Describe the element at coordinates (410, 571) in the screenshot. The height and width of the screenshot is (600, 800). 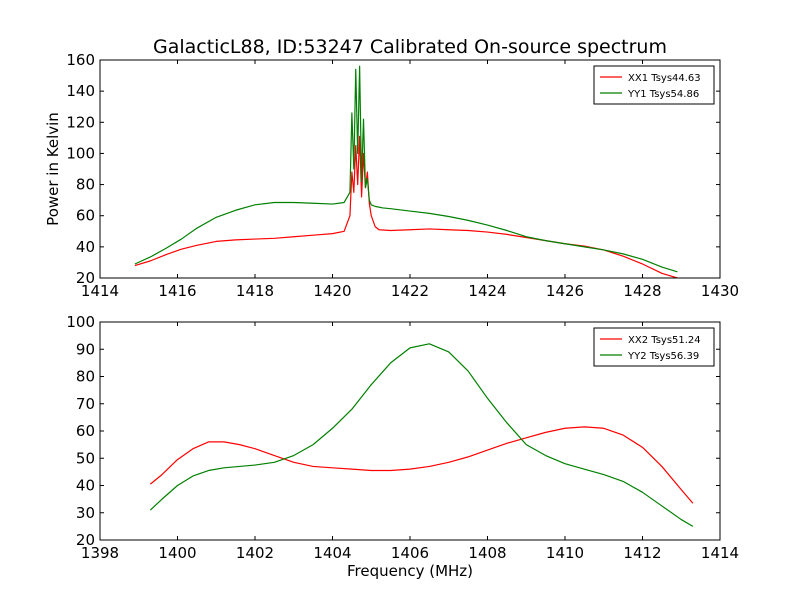
I see `x-axis-label-bottom: Frequency (MHz)` at that location.